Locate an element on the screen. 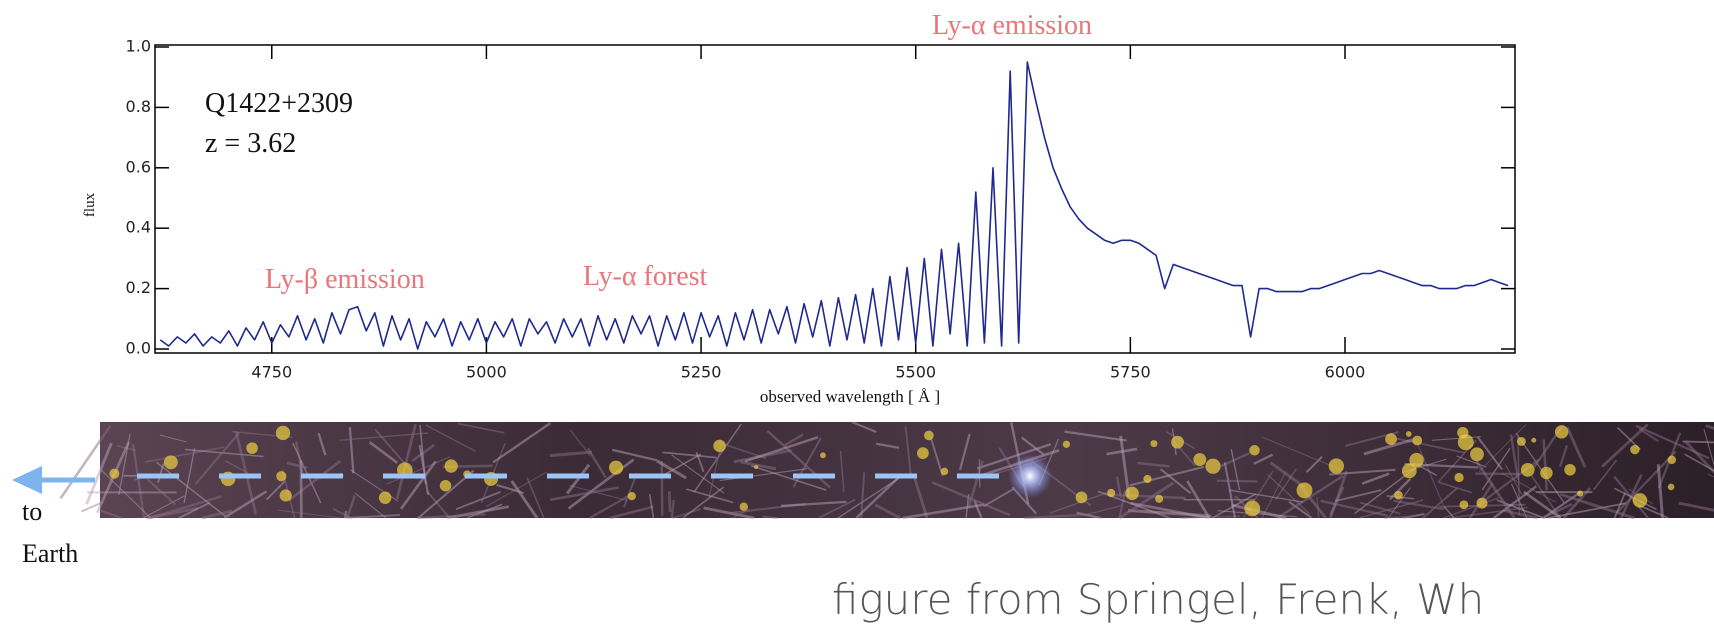 The height and width of the screenshot is (628, 1714). y-tick-label: 1.0 is located at coordinates (138, 46).